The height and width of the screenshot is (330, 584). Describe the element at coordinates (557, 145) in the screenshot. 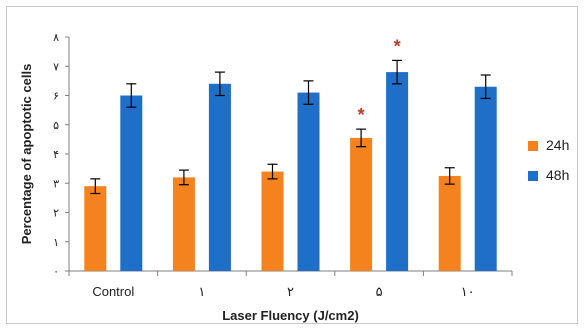

I see `legend-label: 24h` at that location.